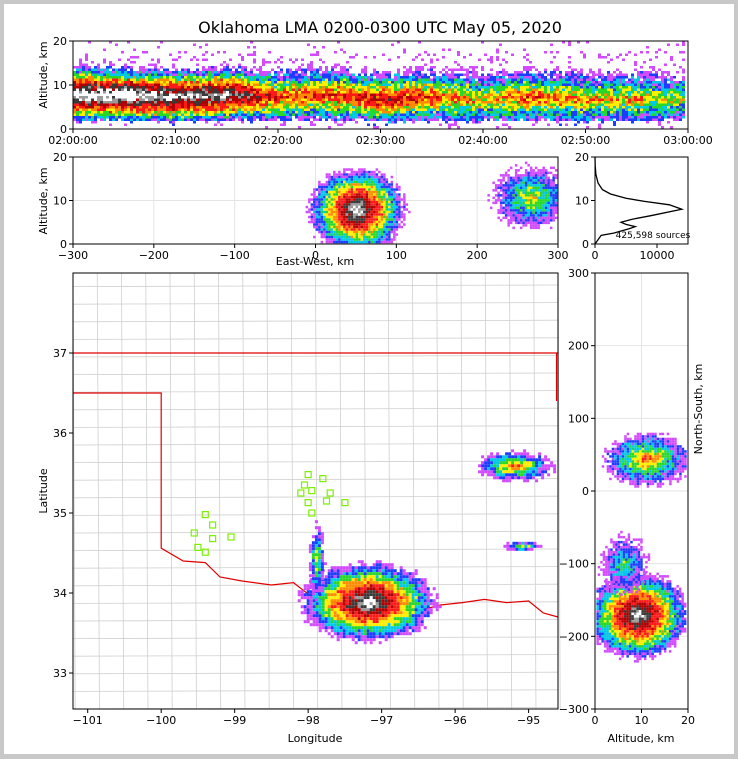  What do you see at coordinates (687, 140) in the screenshot?
I see `x-tick-label: 03:00:00` at bounding box center [687, 140].